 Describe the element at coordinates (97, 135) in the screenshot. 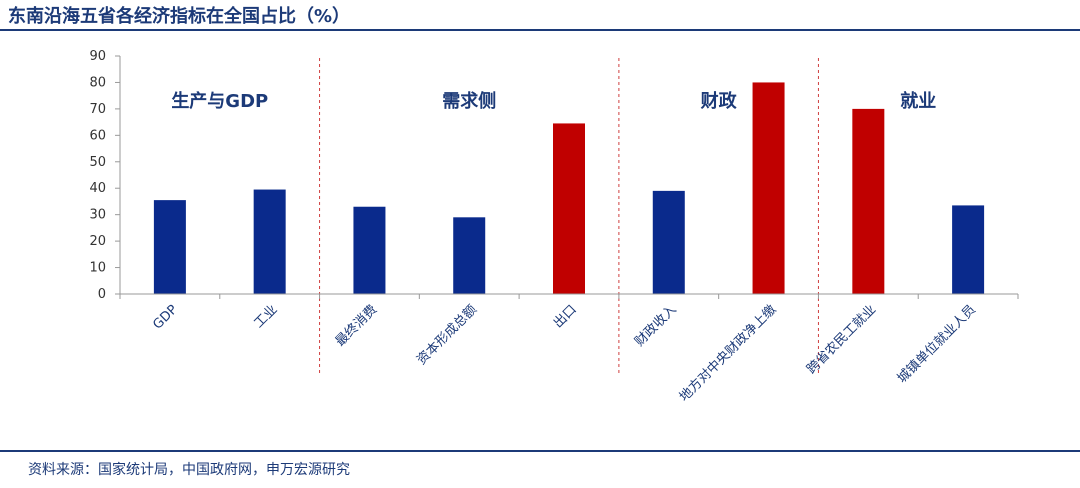

I see `y-tick-label: 60` at that location.